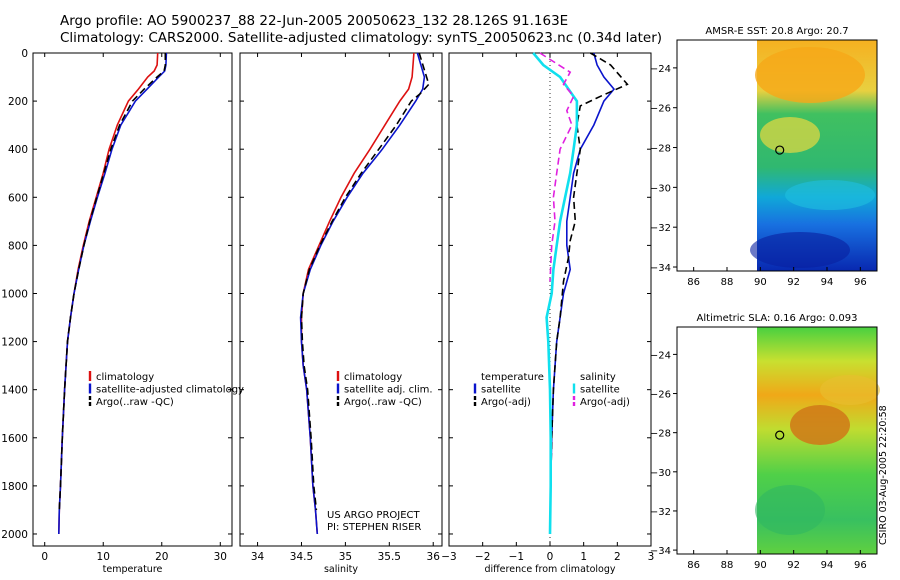  What do you see at coordinates (301, 557) in the screenshot?
I see `x-tick-label: 34.5` at bounding box center [301, 557].